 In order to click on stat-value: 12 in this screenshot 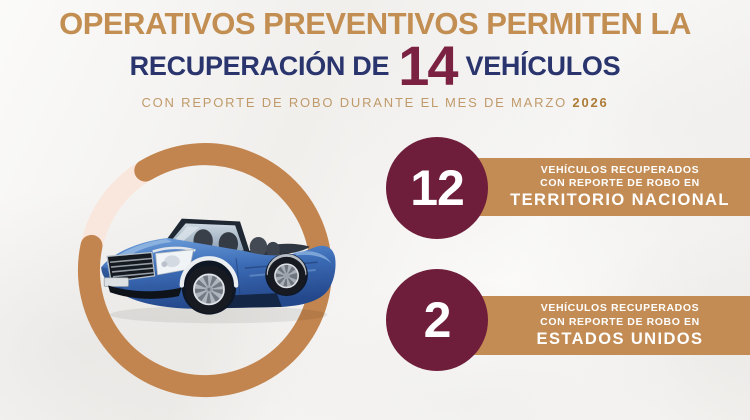, I will do `click(437, 188)`.